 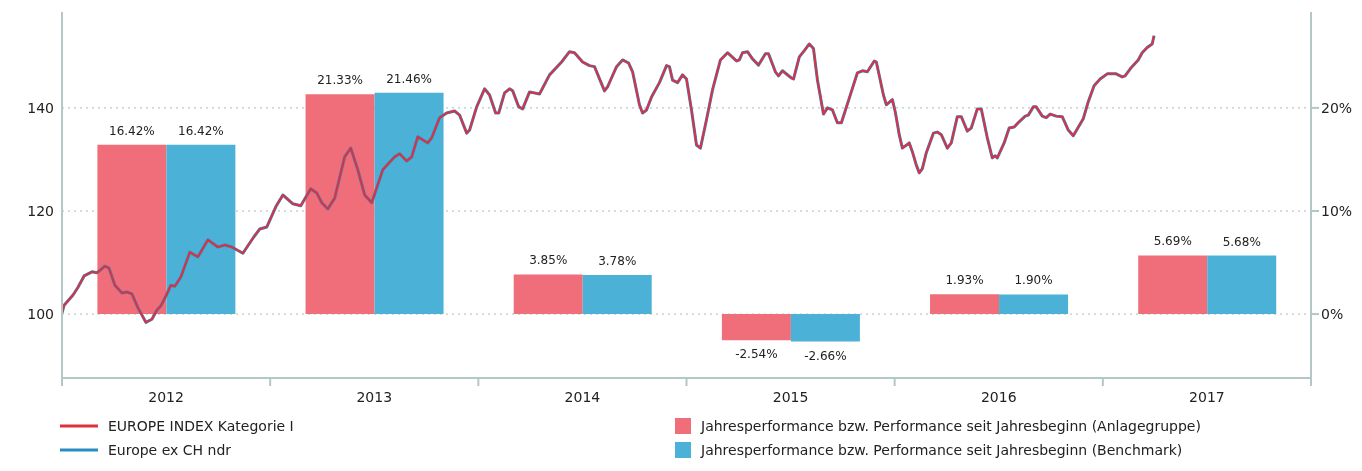 I want to click on data-label: 3.78%, so click(x=617, y=261).